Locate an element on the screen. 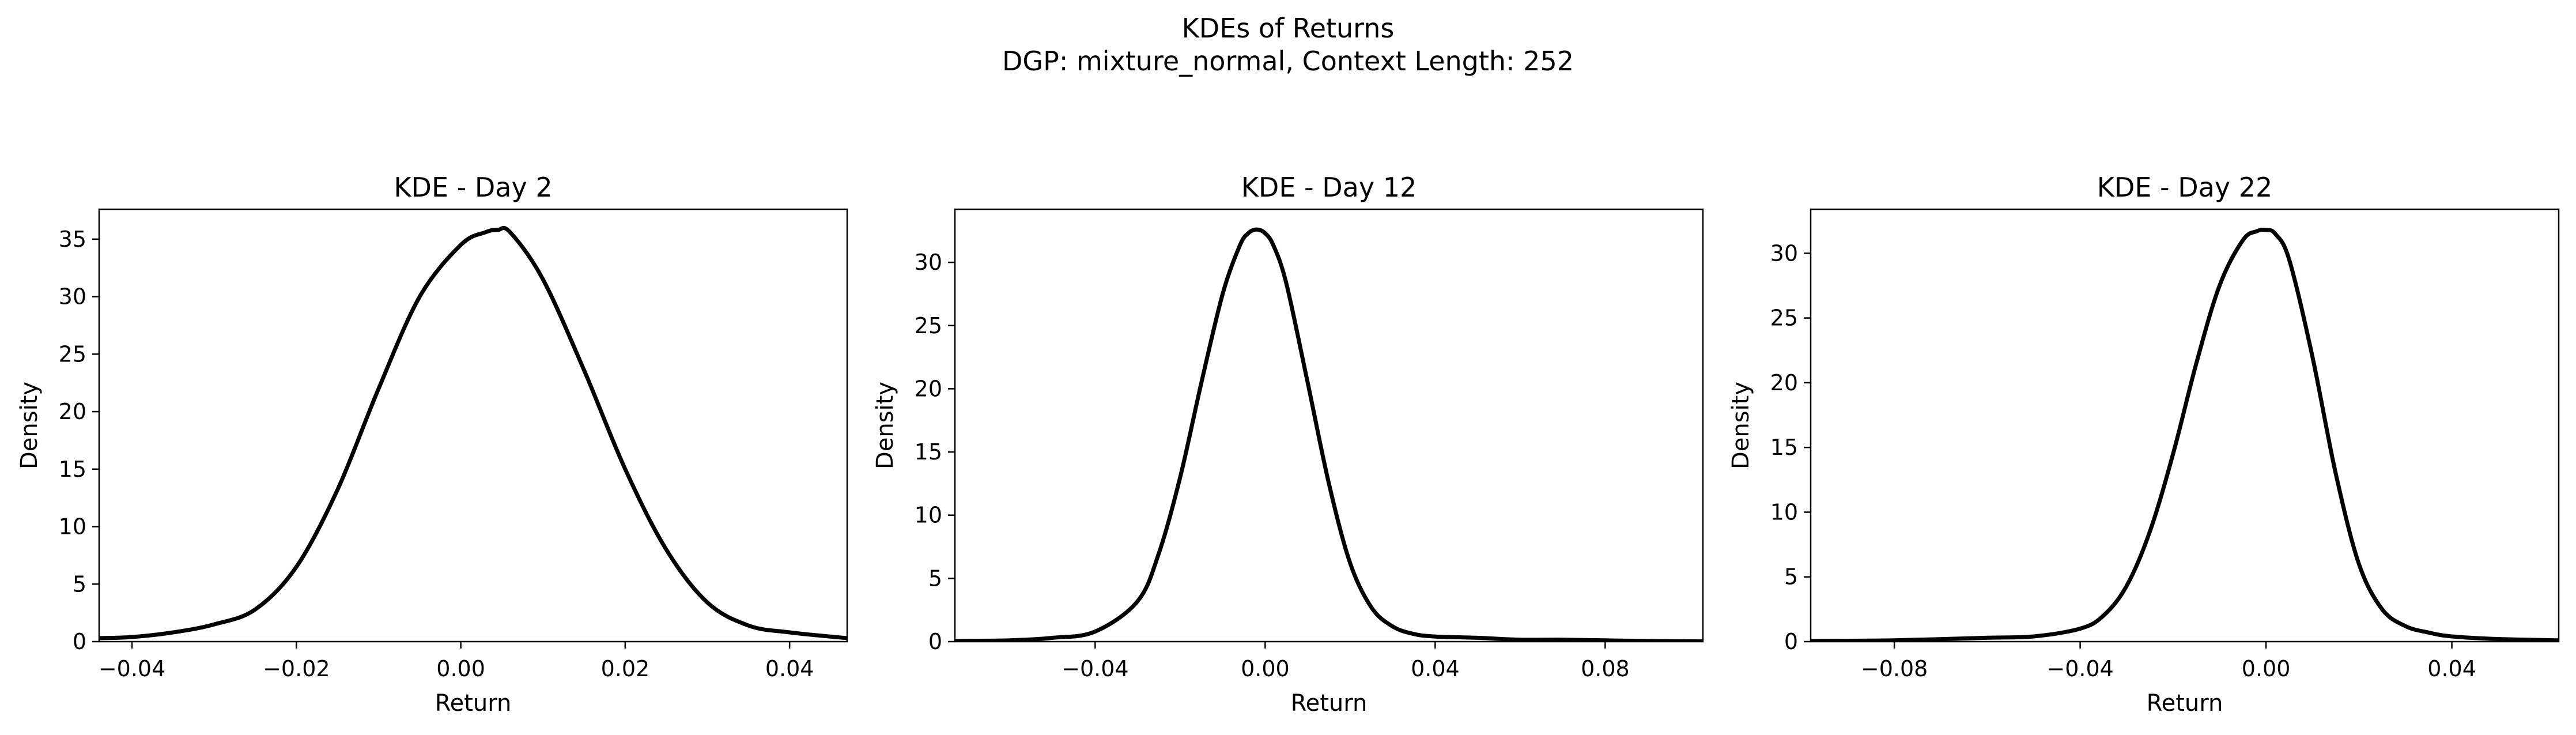 This screenshot has height=735, width=2576. subplot-title: KDE - Day 12 is located at coordinates (1329, 187).